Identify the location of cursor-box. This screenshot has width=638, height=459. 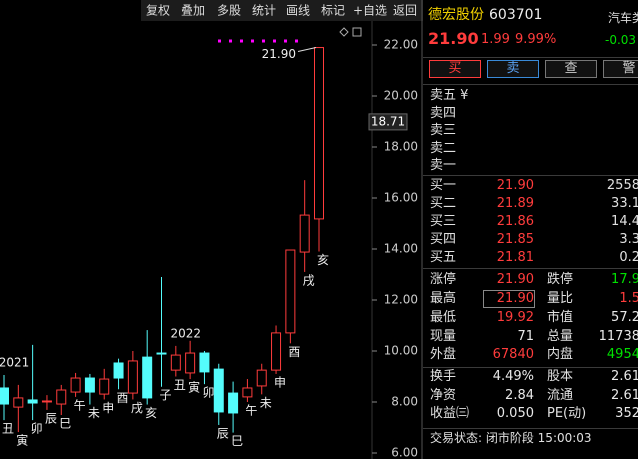
(388, 122).